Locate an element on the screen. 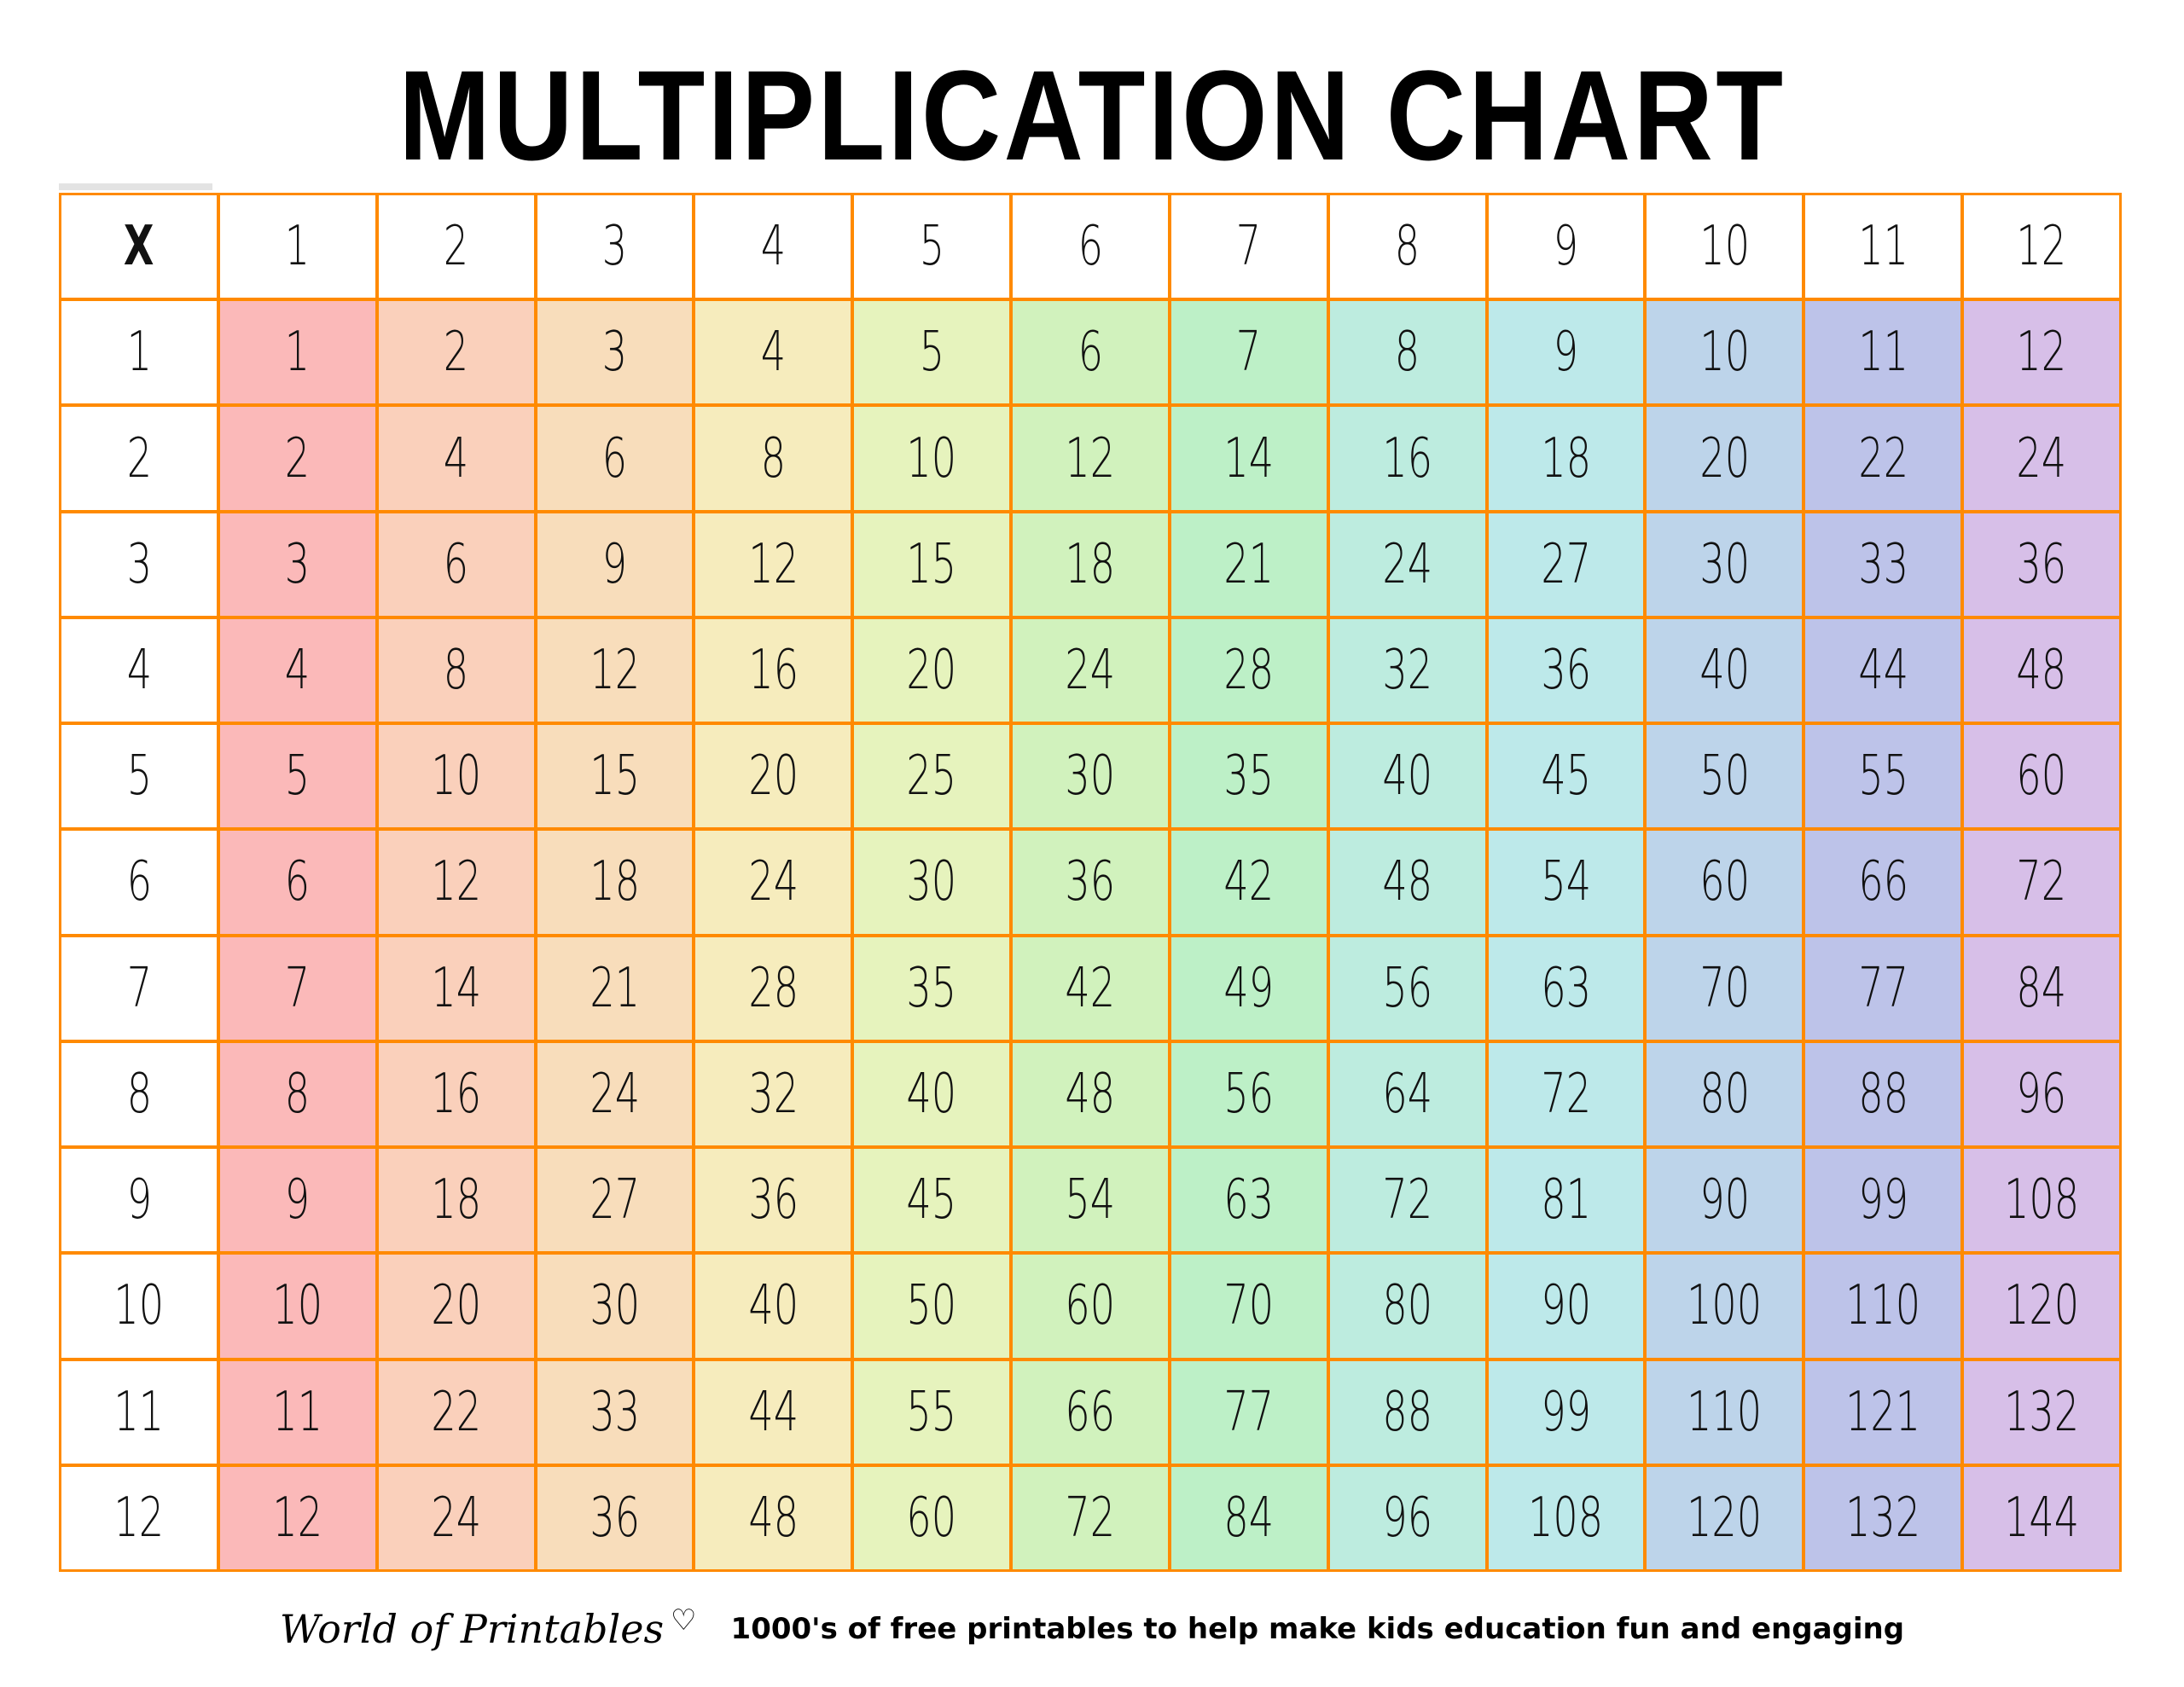 The width and height of the screenshot is (2184, 1687). product-cell-text: 22 is located at coordinates (1882, 458).